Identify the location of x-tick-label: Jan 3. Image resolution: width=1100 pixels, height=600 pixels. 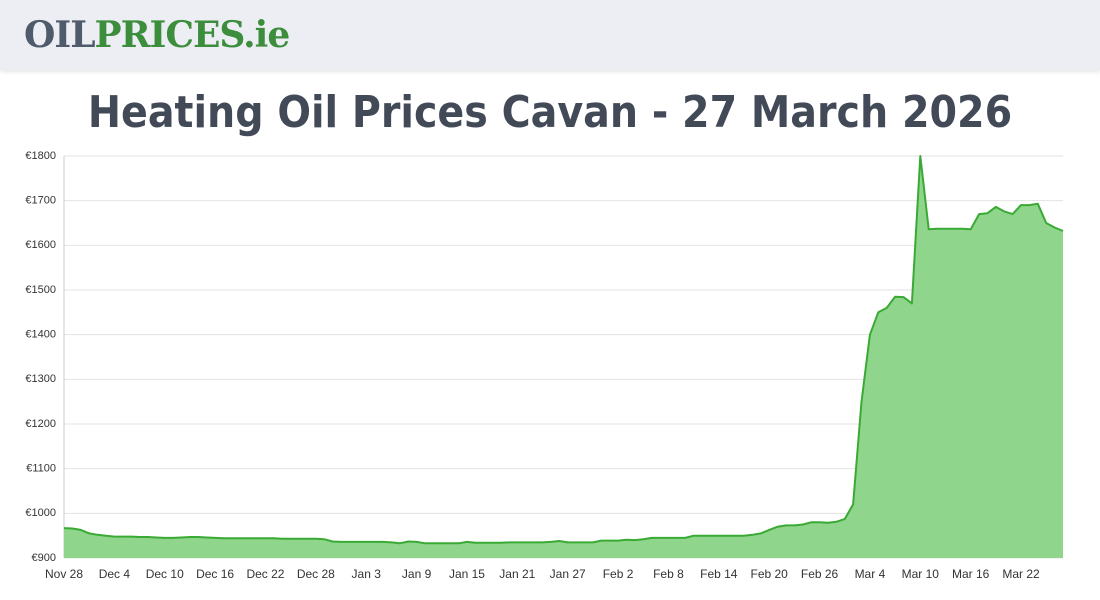
(367, 574).